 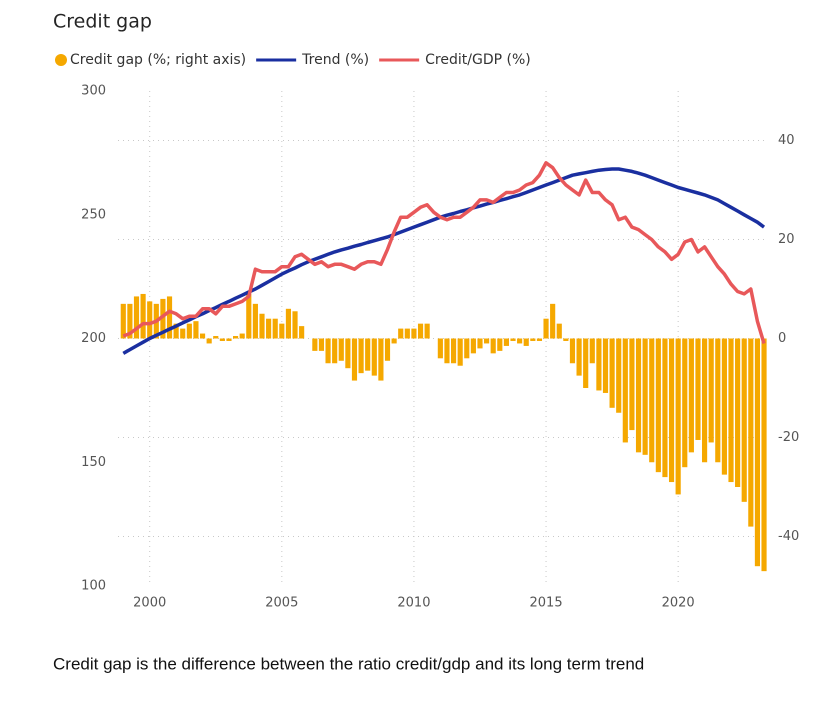 What do you see at coordinates (93, 91) in the screenshot?
I see `y-tick-label: 300` at bounding box center [93, 91].